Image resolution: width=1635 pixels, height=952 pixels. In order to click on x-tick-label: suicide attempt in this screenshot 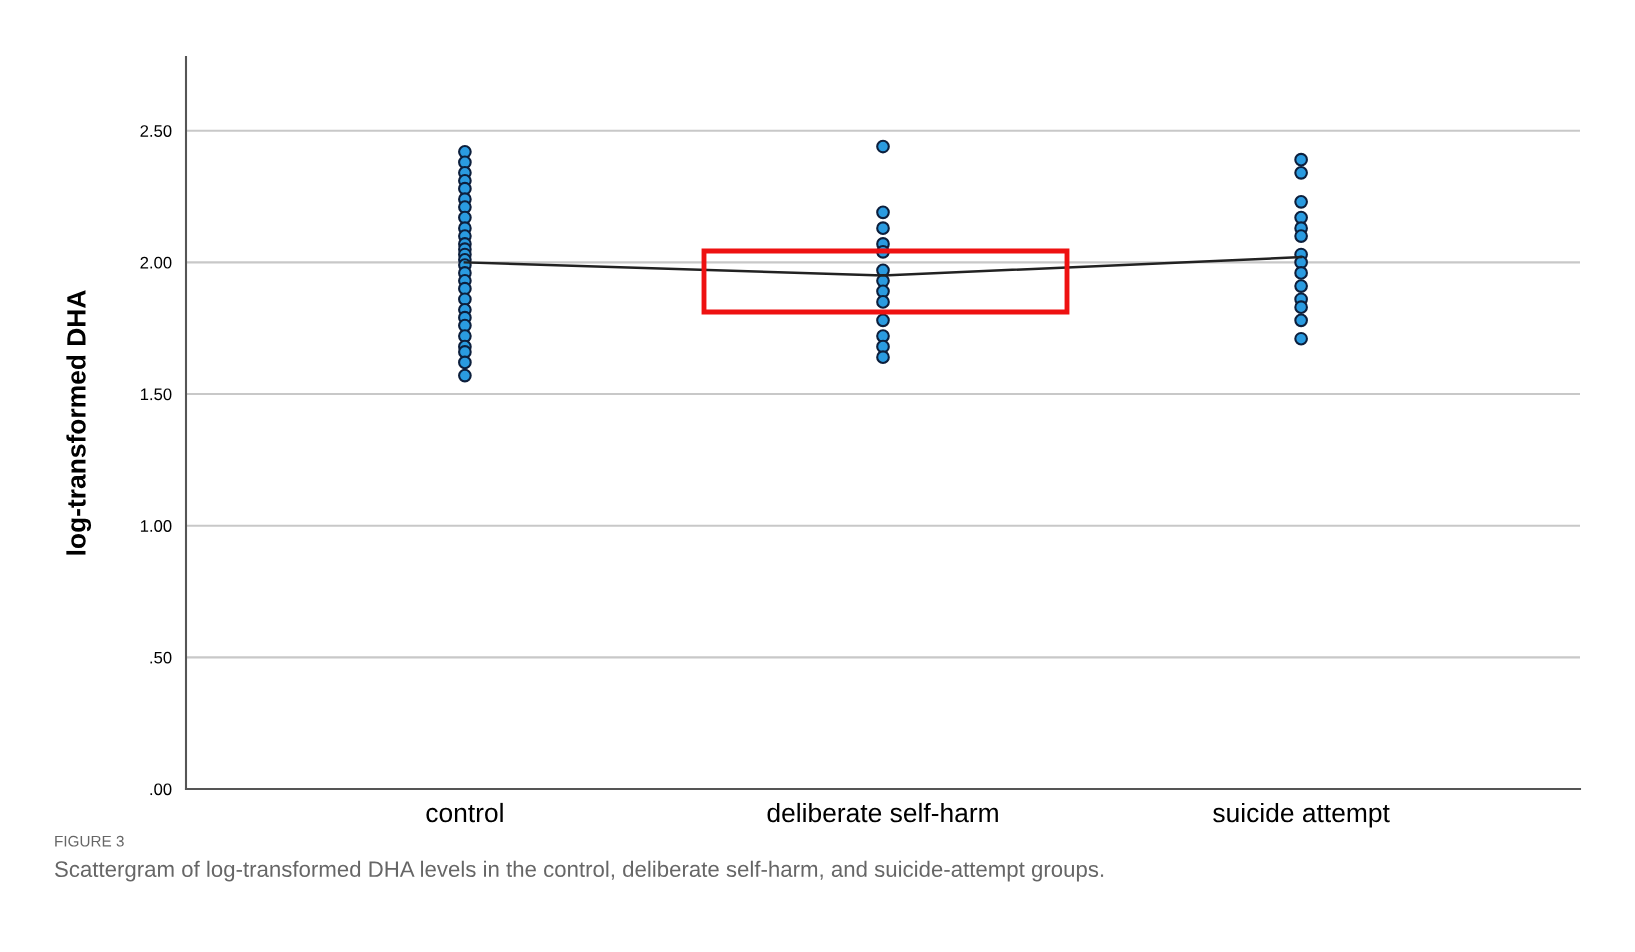, I will do `click(1301, 815)`.